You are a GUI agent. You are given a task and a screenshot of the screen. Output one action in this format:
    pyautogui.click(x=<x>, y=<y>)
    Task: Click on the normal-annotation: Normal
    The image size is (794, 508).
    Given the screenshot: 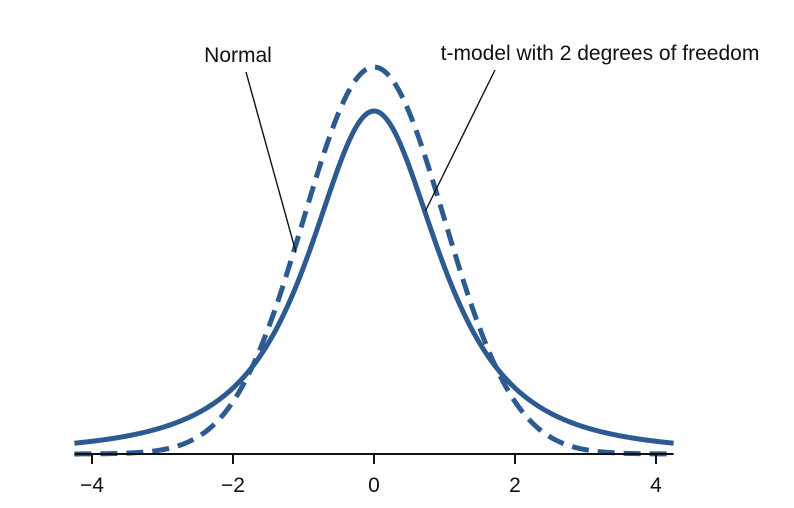 What is the action you would take?
    pyautogui.click(x=238, y=55)
    